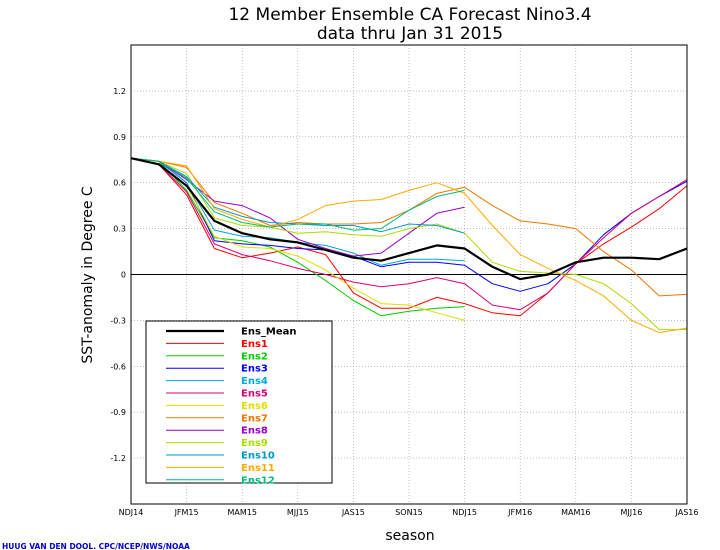 The width and height of the screenshot is (720, 550). Describe the element at coordinates (464, 512) in the screenshot. I see `x-tick-label: NDJ15` at that location.